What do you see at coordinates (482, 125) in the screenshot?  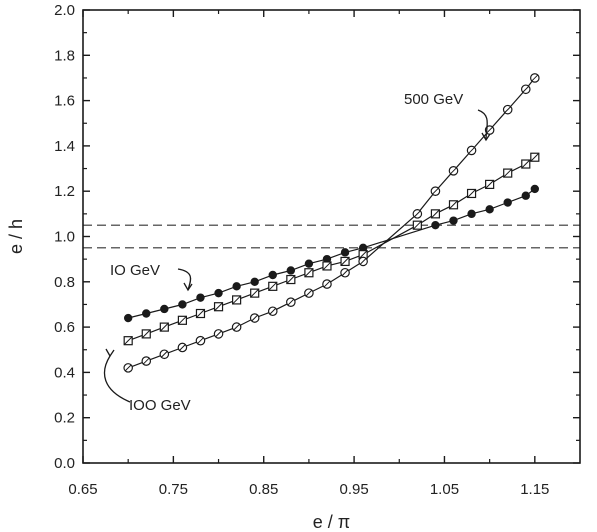 I see `annotation-arrow` at bounding box center [482, 125].